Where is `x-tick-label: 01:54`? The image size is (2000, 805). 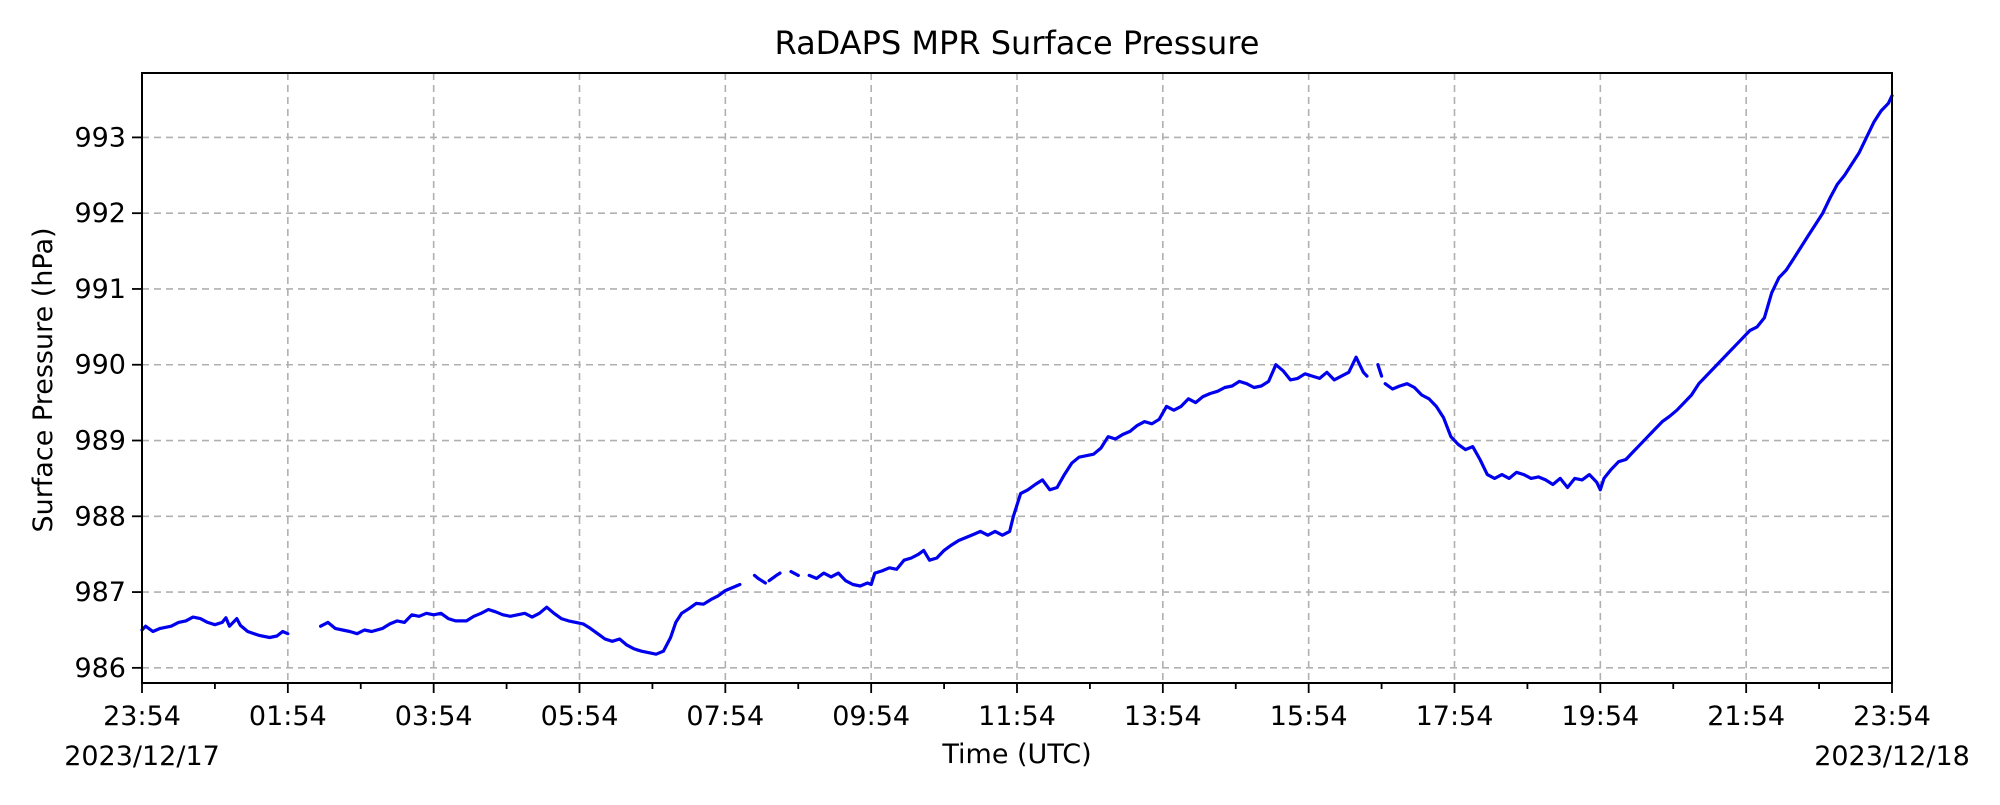 x-tick-label: 01:54 is located at coordinates (288, 716).